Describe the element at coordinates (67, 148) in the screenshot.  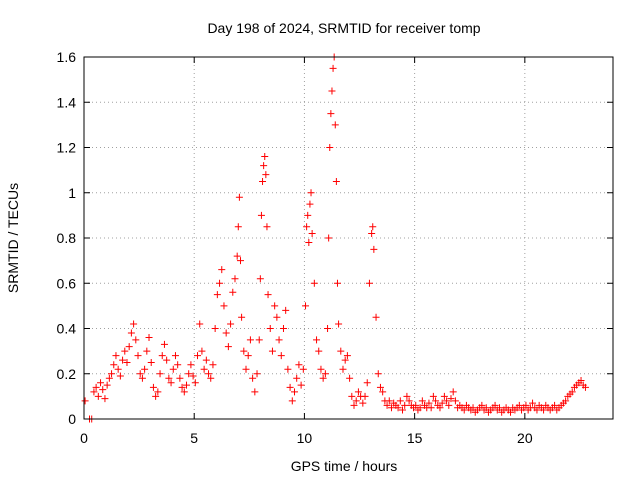
I see `y-tick-label: 1.2` at that location.